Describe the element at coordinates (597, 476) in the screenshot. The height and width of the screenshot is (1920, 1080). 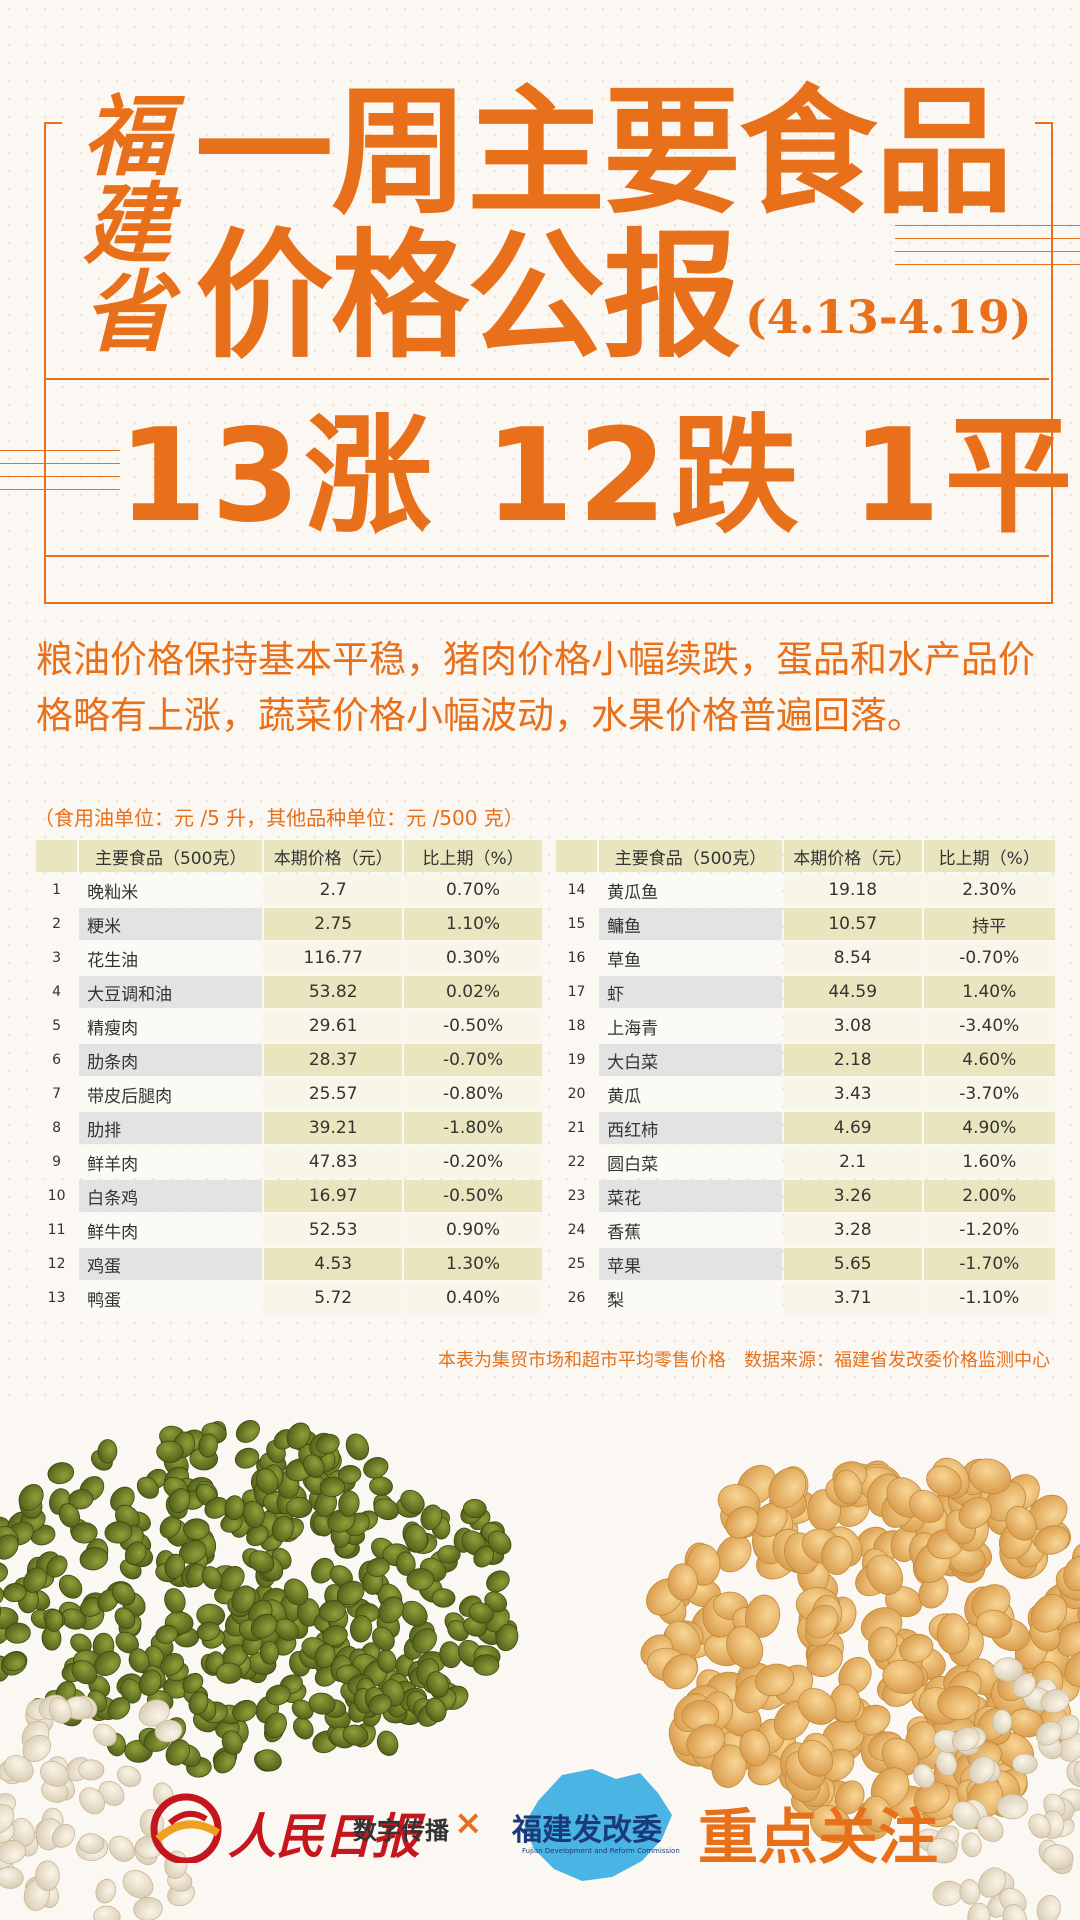
I see `headline-stats: 13涨 12跌 1平` at that location.